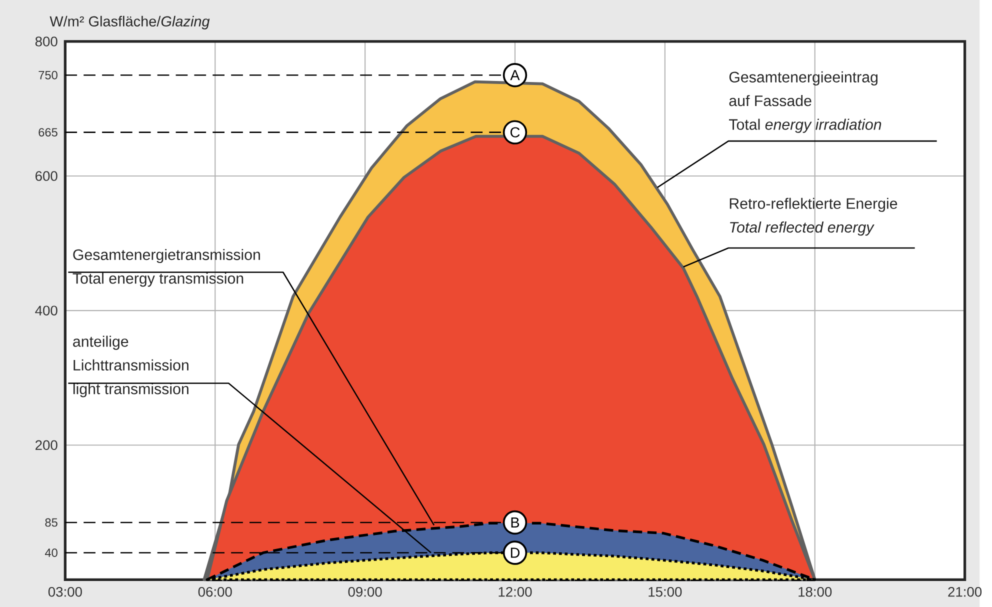 This screenshot has width=992, height=607. What do you see at coordinates (130, 367) in the screenshot?
I see `annotation: anteilige Lichttransmission light transmission` at bounding box center [130, 367].